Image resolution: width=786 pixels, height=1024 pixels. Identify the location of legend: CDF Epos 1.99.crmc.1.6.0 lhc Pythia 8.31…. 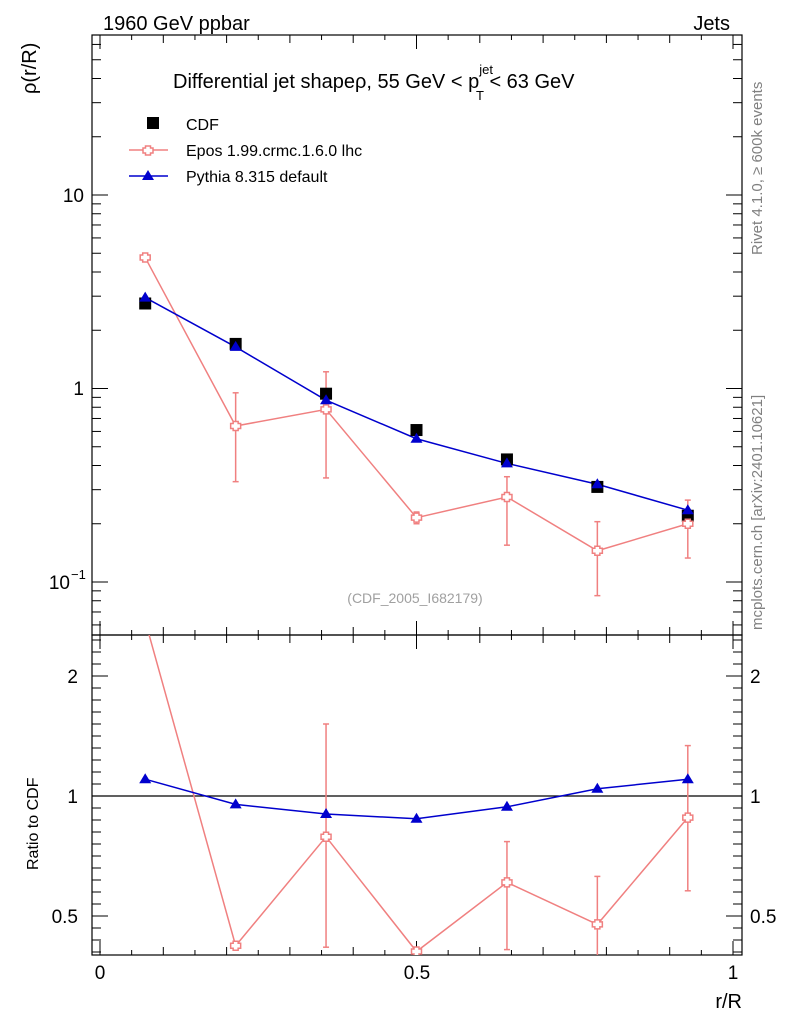
(245, 151).